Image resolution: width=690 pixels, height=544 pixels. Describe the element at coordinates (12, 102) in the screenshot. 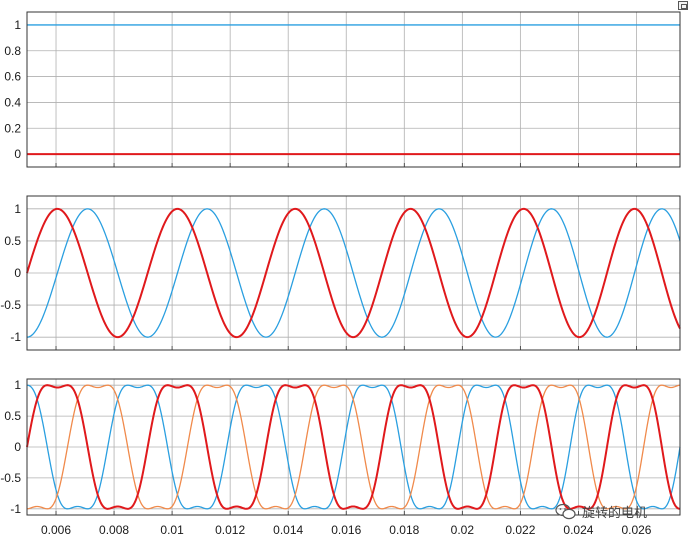

I see `y-tick-label: 0.4` at that location.